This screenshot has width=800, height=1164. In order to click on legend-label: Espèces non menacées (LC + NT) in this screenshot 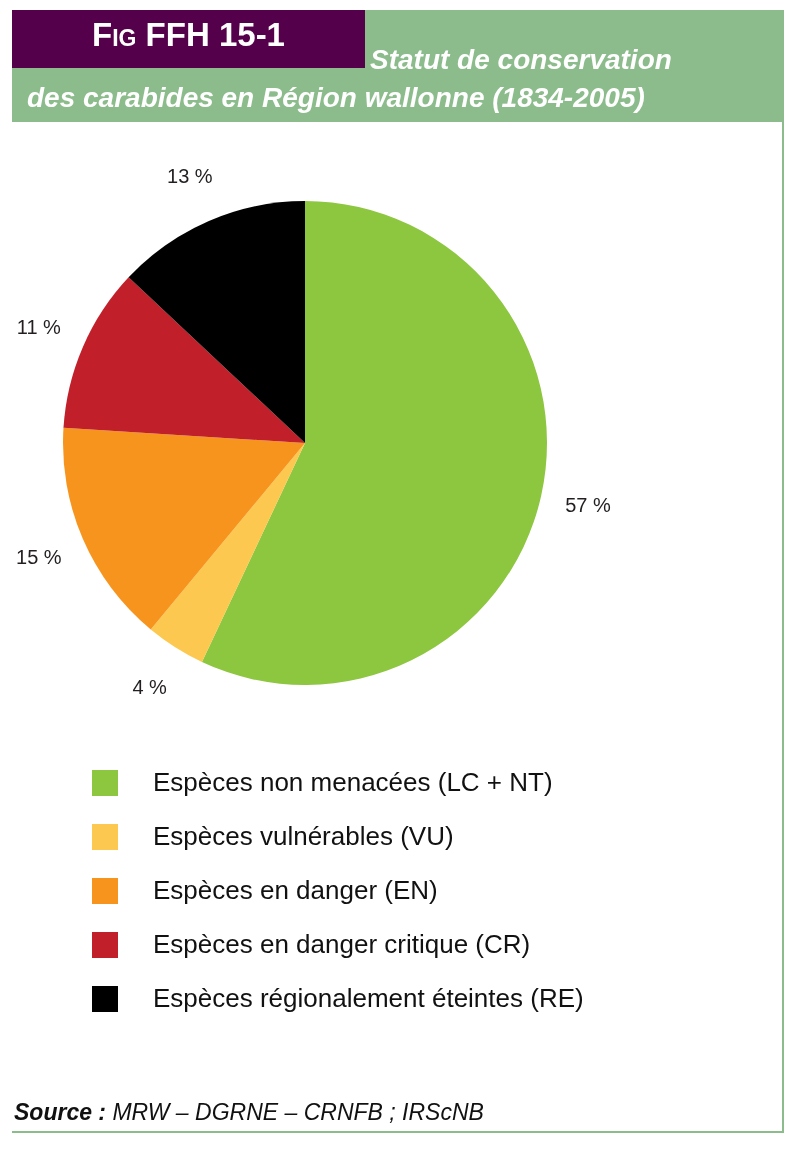, I will do `click(353, 782)`.